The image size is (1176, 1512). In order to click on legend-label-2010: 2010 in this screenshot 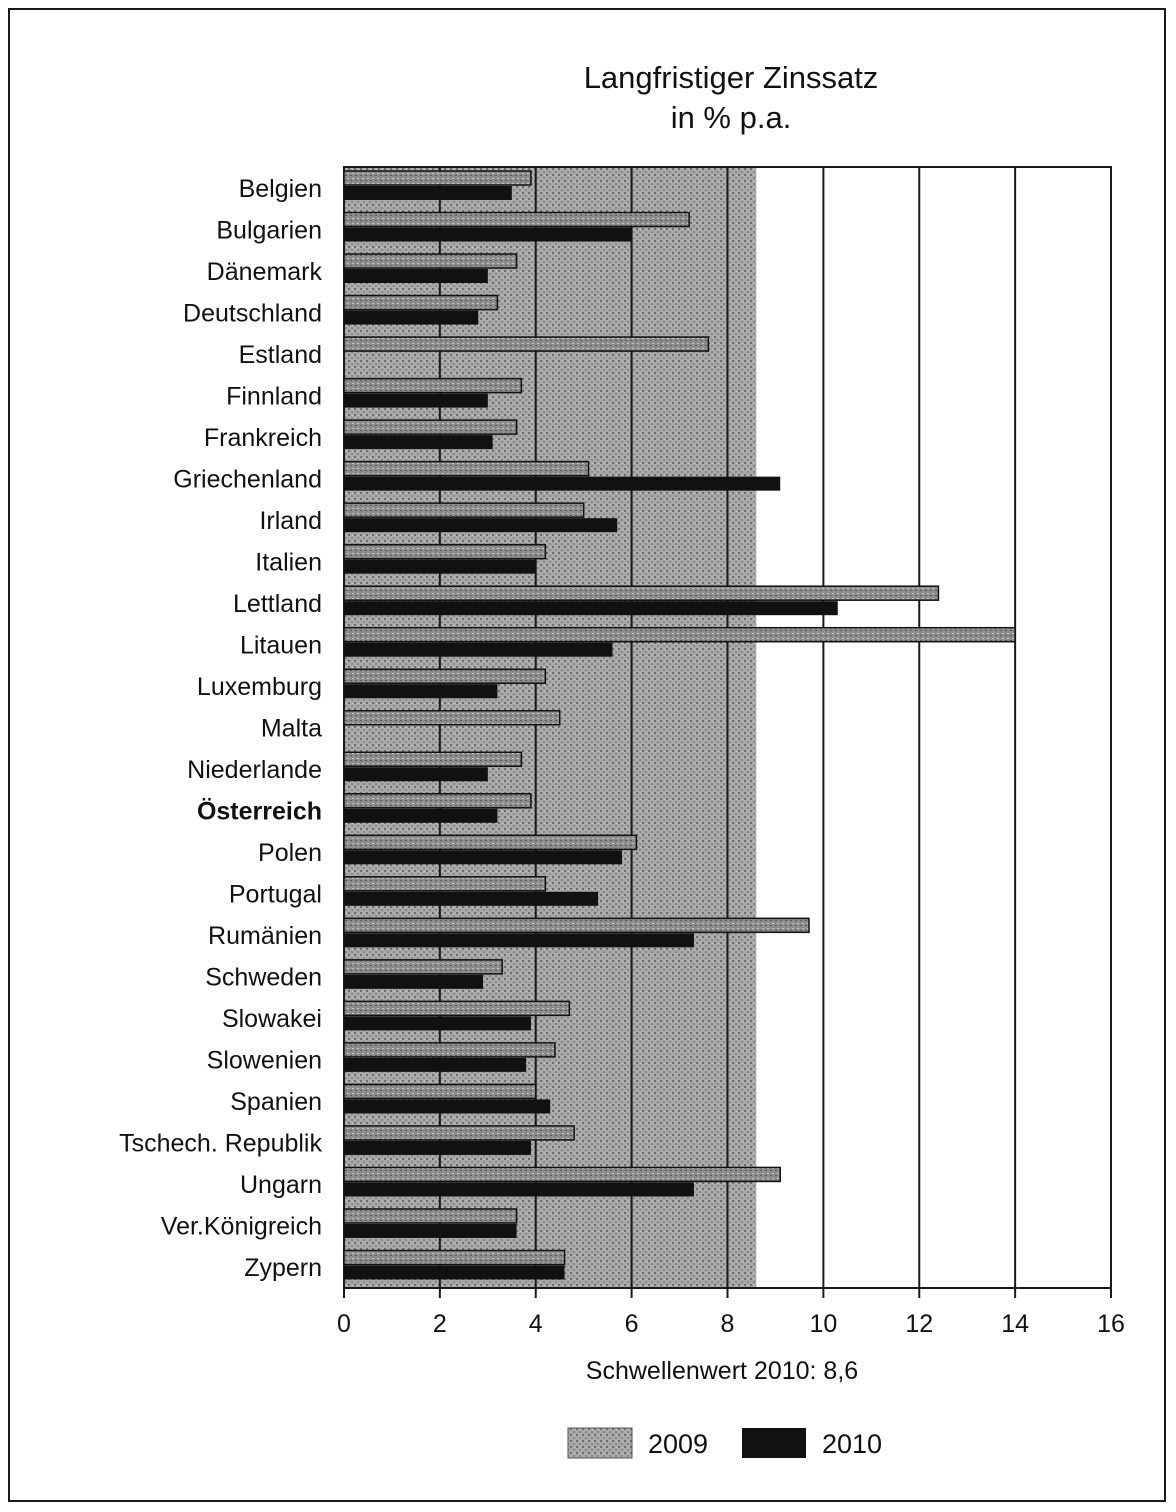, I will do `click(852, 1444)`.